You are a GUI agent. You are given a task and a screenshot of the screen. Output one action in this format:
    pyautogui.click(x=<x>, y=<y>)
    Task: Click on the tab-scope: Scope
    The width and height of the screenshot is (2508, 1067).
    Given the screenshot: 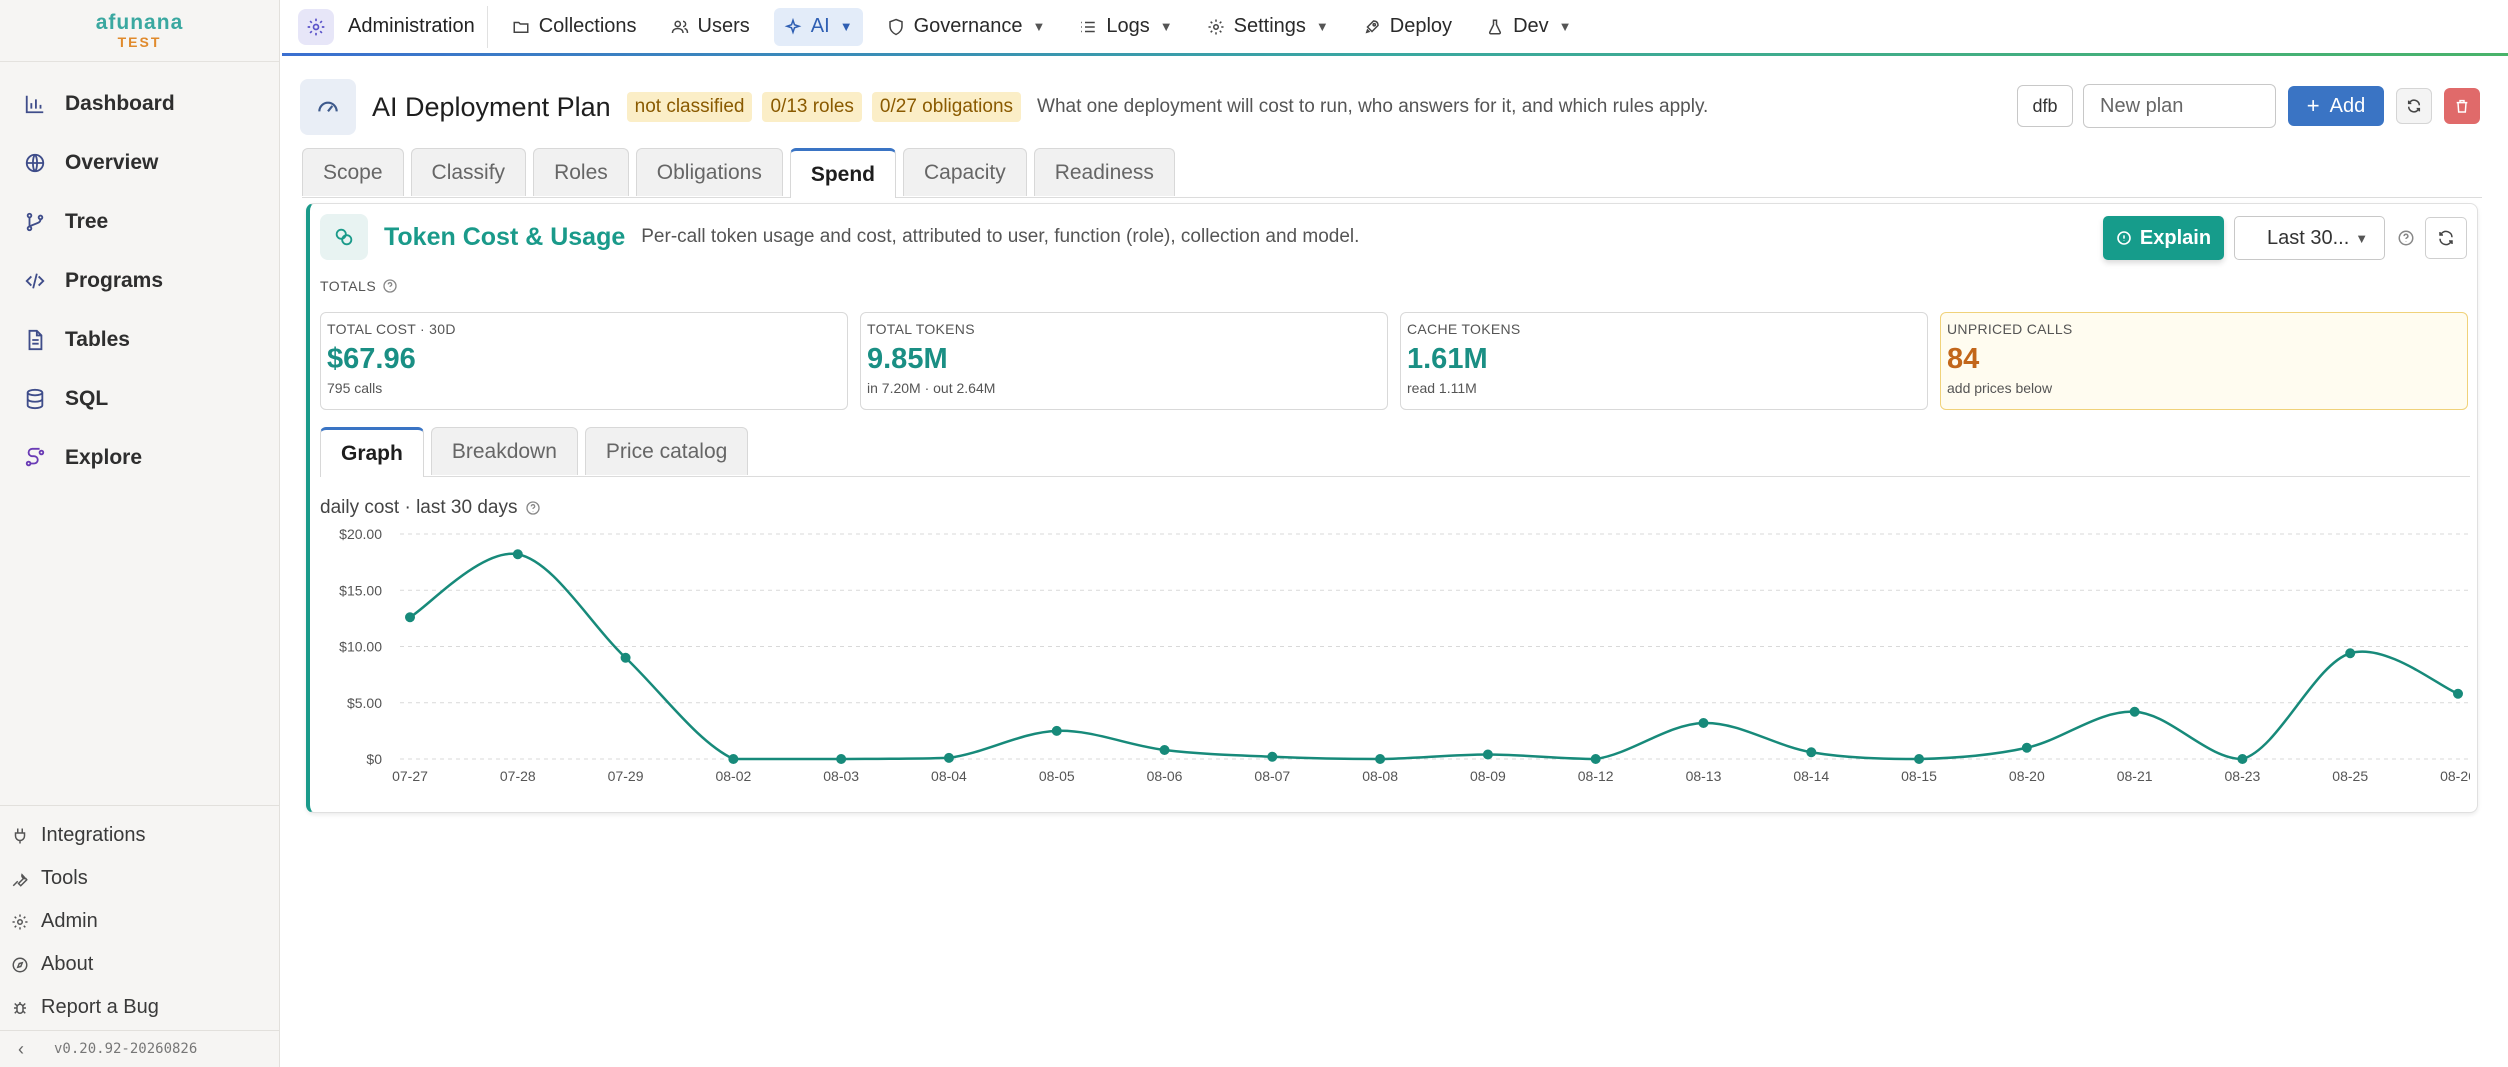 What is the action you would take?
    pyautogui.click(x=353, y=172)
    